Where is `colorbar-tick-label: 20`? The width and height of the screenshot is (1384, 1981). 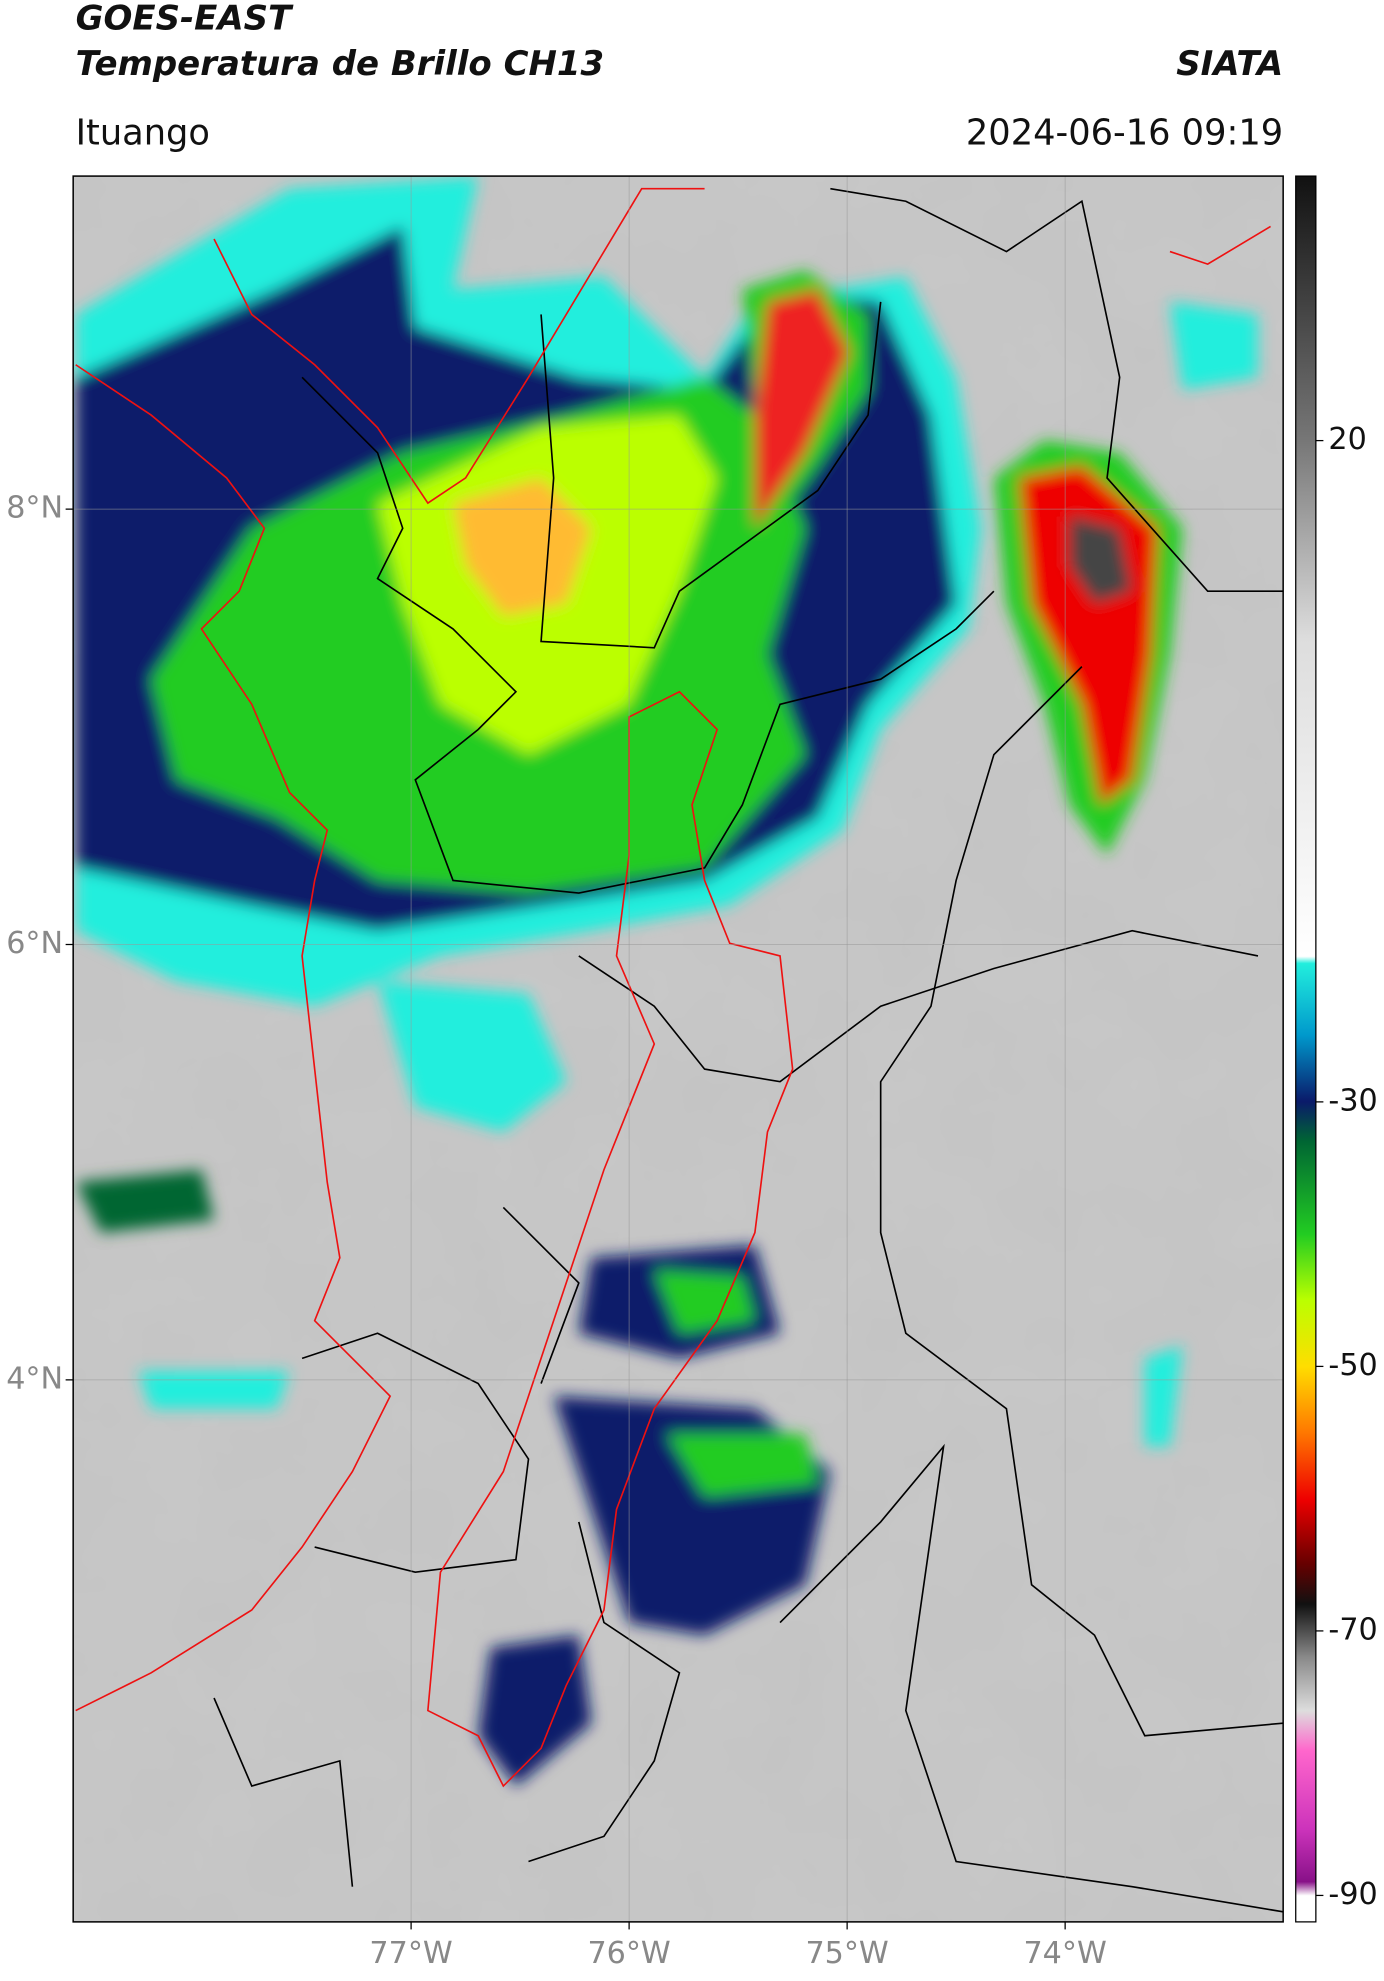
colorbar-tick-label: 20 is located at coordinates (1347, 439).